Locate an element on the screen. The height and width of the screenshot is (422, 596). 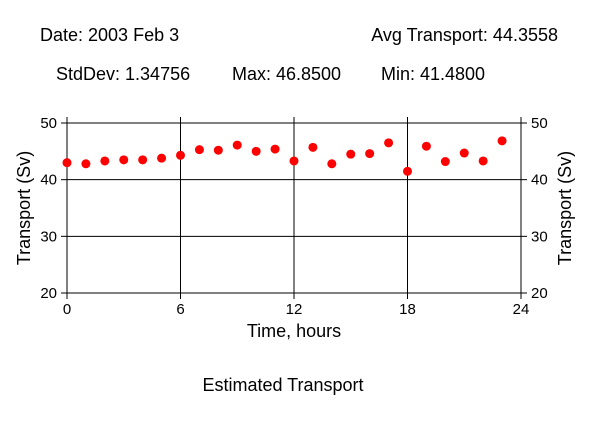
y-axis-title-left: Transport (Sv) is located at coordinates (24, 208).